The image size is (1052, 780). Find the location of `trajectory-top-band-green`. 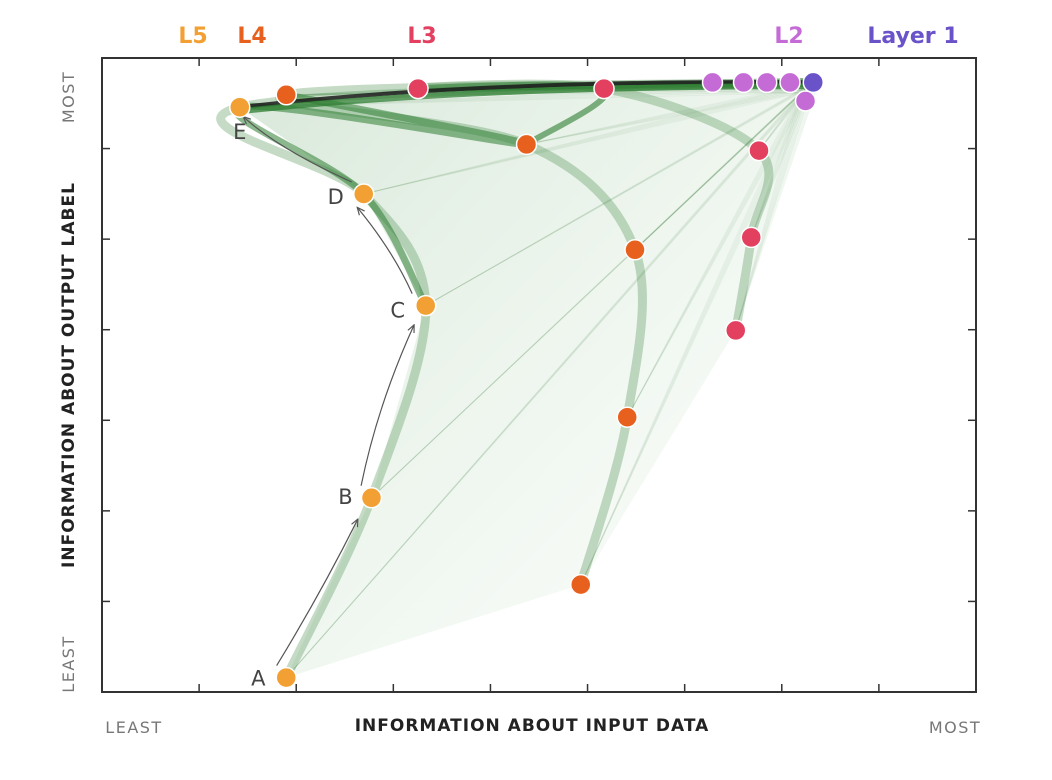

trajectory-top-band-green is located at coordinates (526, 99).